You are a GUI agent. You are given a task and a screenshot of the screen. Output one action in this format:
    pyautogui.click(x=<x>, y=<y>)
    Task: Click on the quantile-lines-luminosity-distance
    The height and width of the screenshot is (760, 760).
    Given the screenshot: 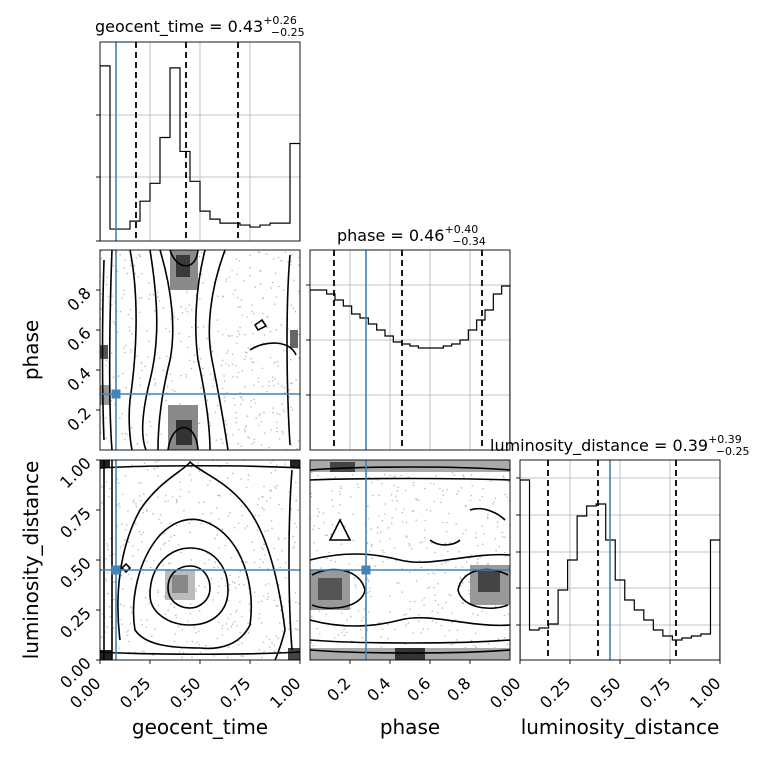 What is the action you would take?
    pyautogui.click(x=612, y=560)
    